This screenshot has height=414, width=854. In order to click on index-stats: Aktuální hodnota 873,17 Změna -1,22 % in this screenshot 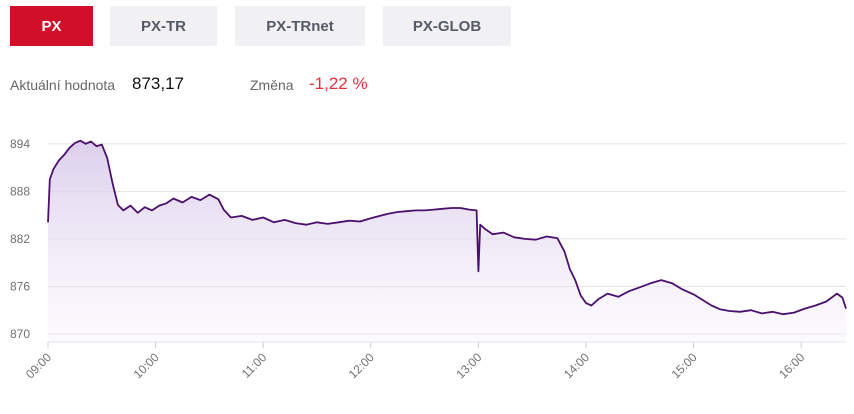, I will do `click(430, 85)`.